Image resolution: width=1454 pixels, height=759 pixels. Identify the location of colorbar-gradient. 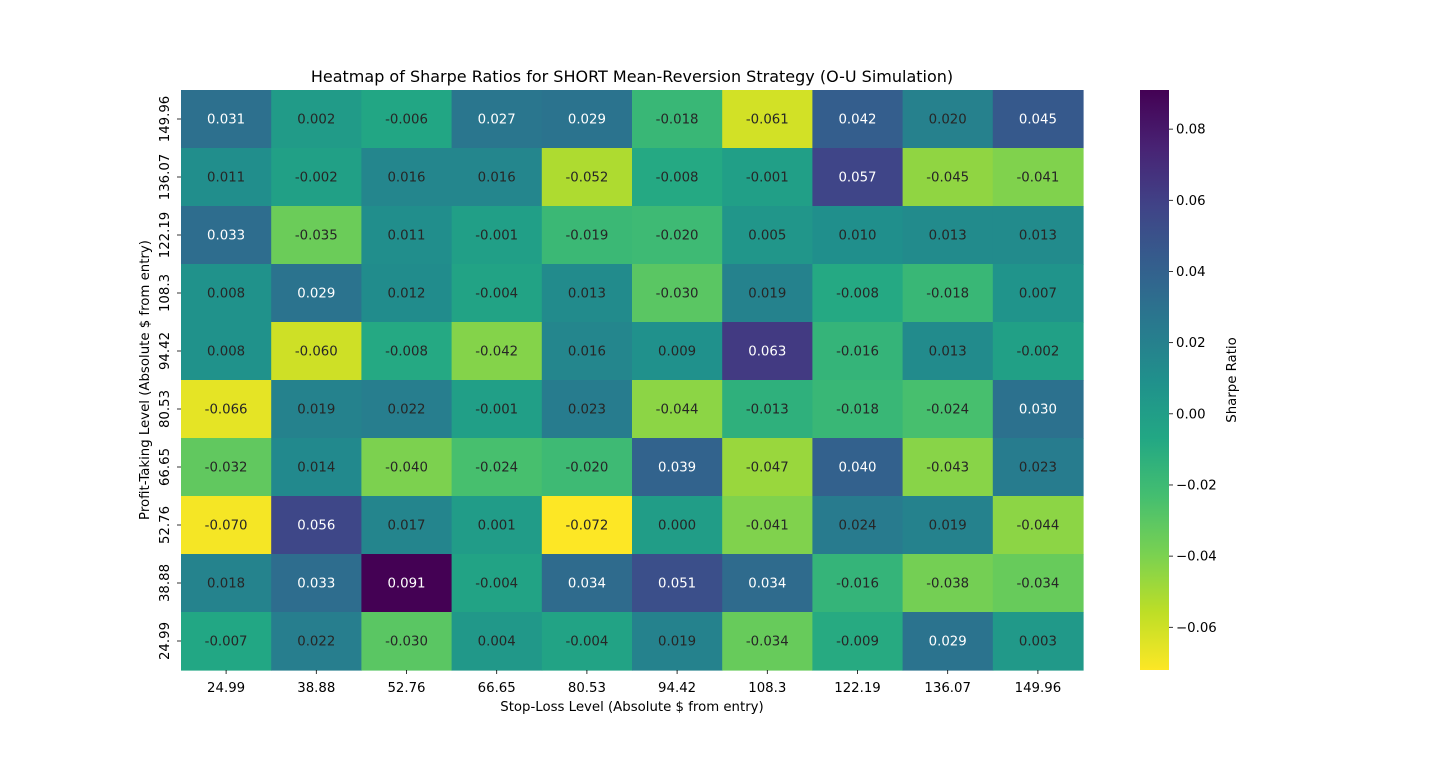
(1154, 380).